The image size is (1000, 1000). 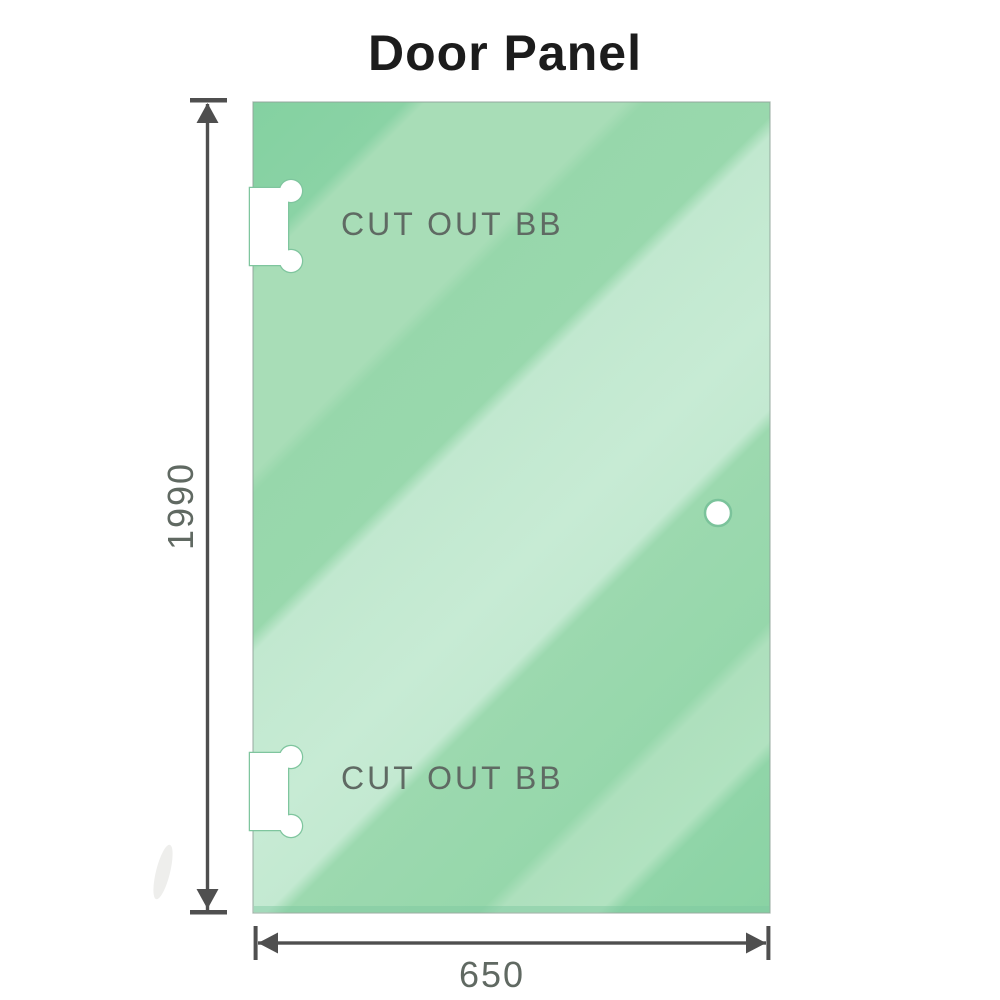 I want to click on height-dim-cap-top, so click(x=208, y=100).